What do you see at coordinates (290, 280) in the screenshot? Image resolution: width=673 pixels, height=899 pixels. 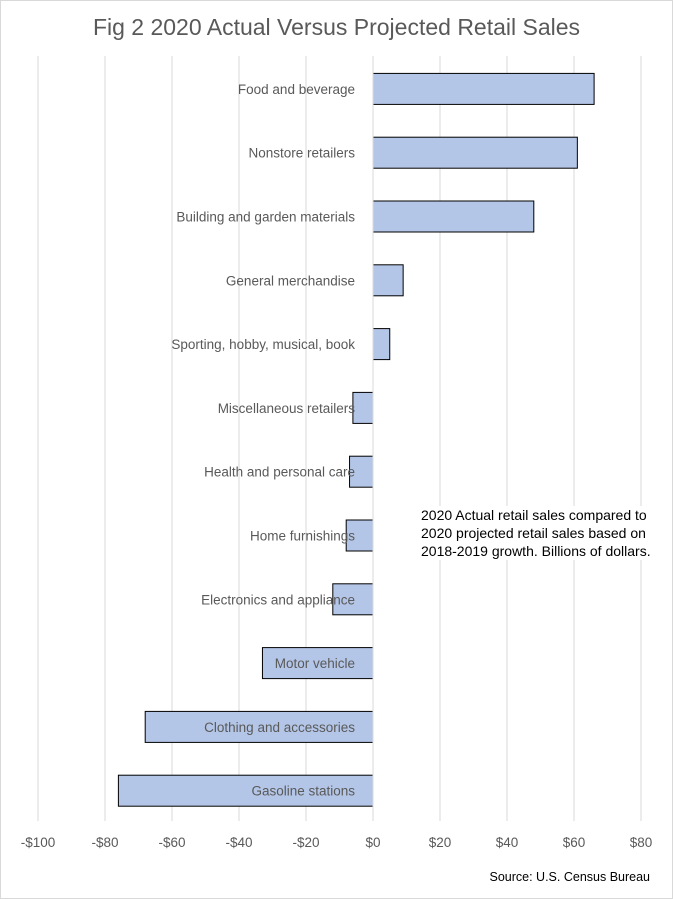 I see `category-label: General merchandise` at bounding box center [290, 280].